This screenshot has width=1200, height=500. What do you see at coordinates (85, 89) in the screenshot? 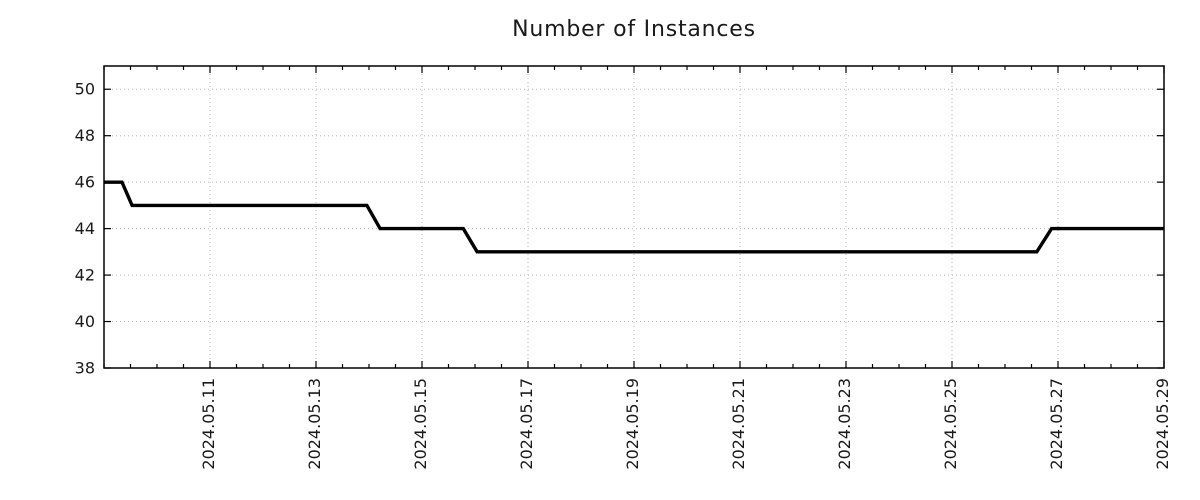
I see `y-tick-label: 50` at bounding box center [85, 89].